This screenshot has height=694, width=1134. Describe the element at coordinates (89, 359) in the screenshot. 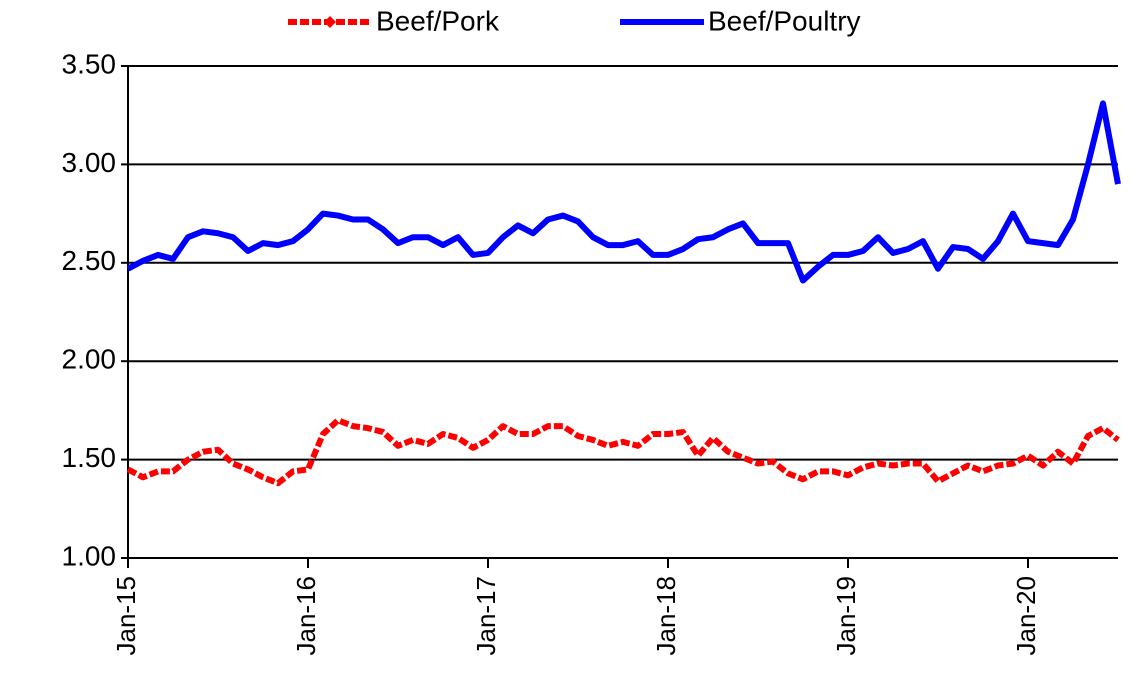

I see `y-tick-label: 2.00` at that location.